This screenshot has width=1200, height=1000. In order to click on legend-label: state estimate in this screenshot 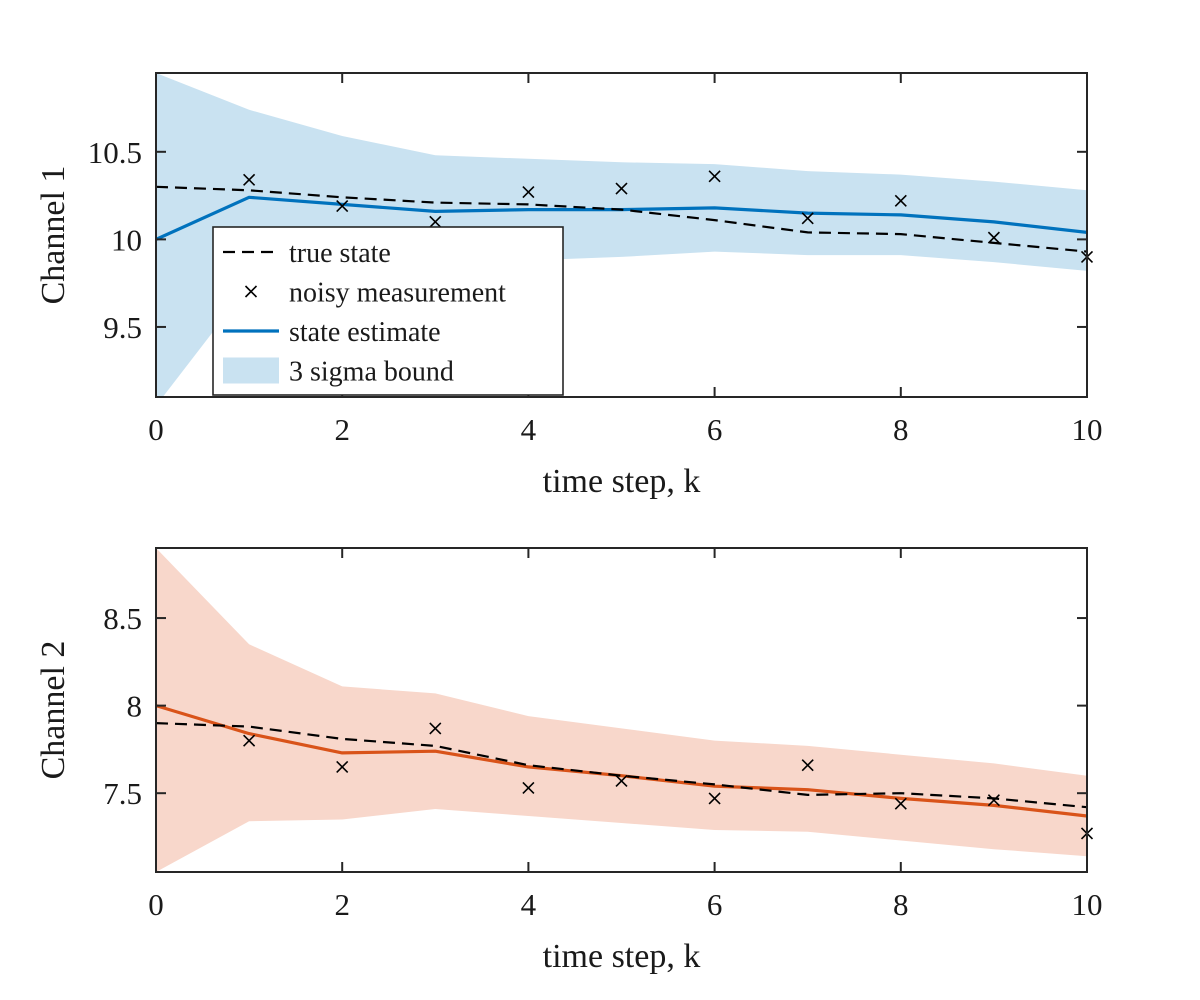, I will do `click(365, 332)`.